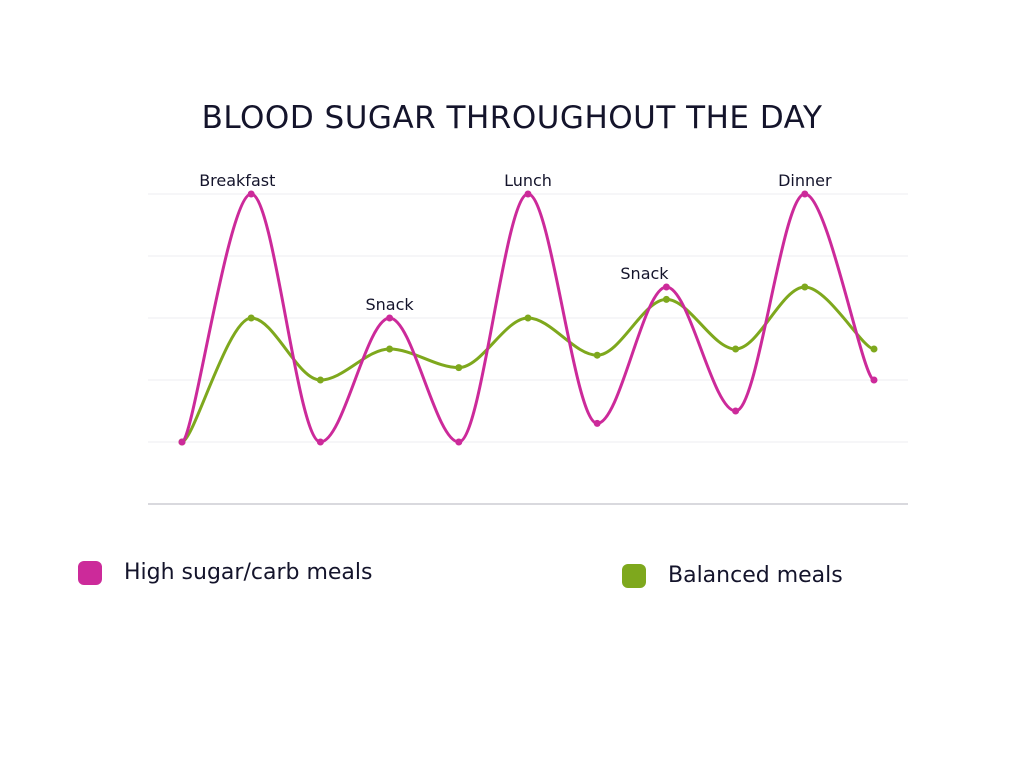 The height and width of the screenshot is (768, 1024). What do you see at coordinates (248, 572) in the screenshot?
I see `legend-label-high-sugar: High sugar/carb meals` at bounding box center [248, 572].